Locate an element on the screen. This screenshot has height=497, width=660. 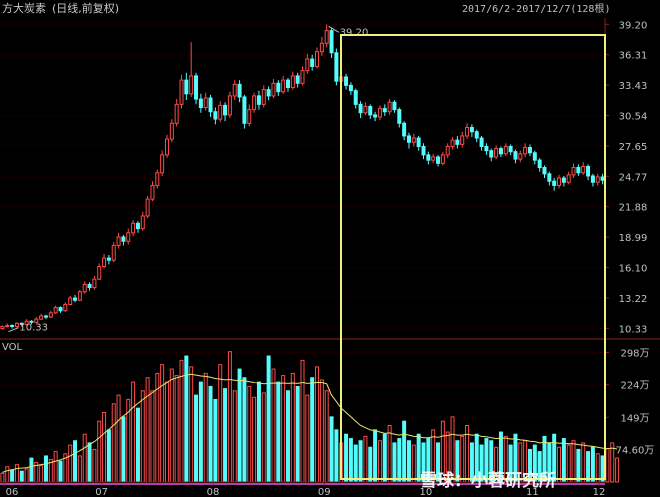
x-tick-label: 11 is located at coordinates (532, 492).